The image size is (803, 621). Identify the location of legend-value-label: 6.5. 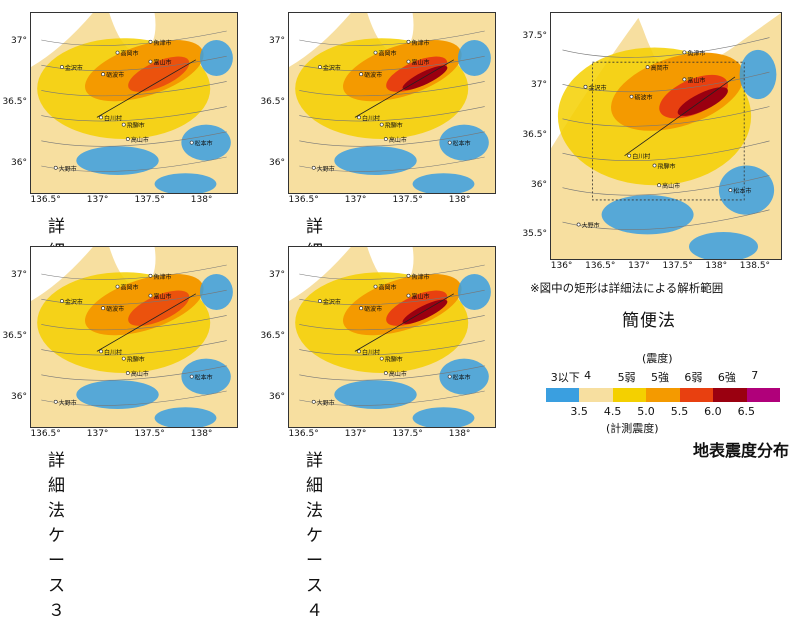
(746, 411).